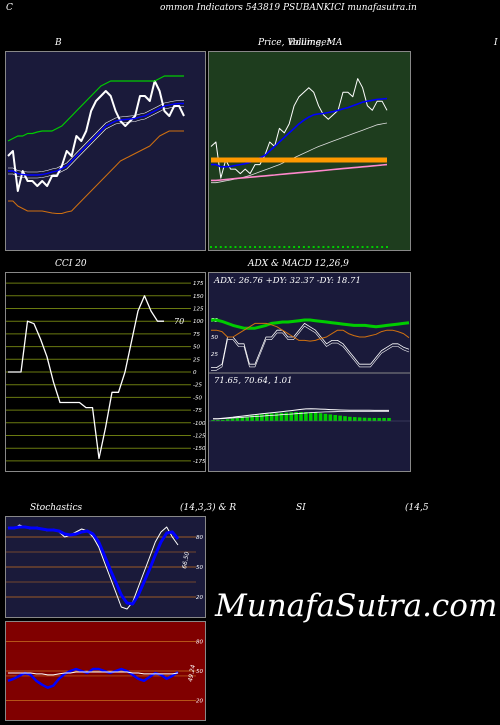 The image size is (500, 725). I want to click on stoch-panel: 80 50 20 66.50, so click(105, 567).